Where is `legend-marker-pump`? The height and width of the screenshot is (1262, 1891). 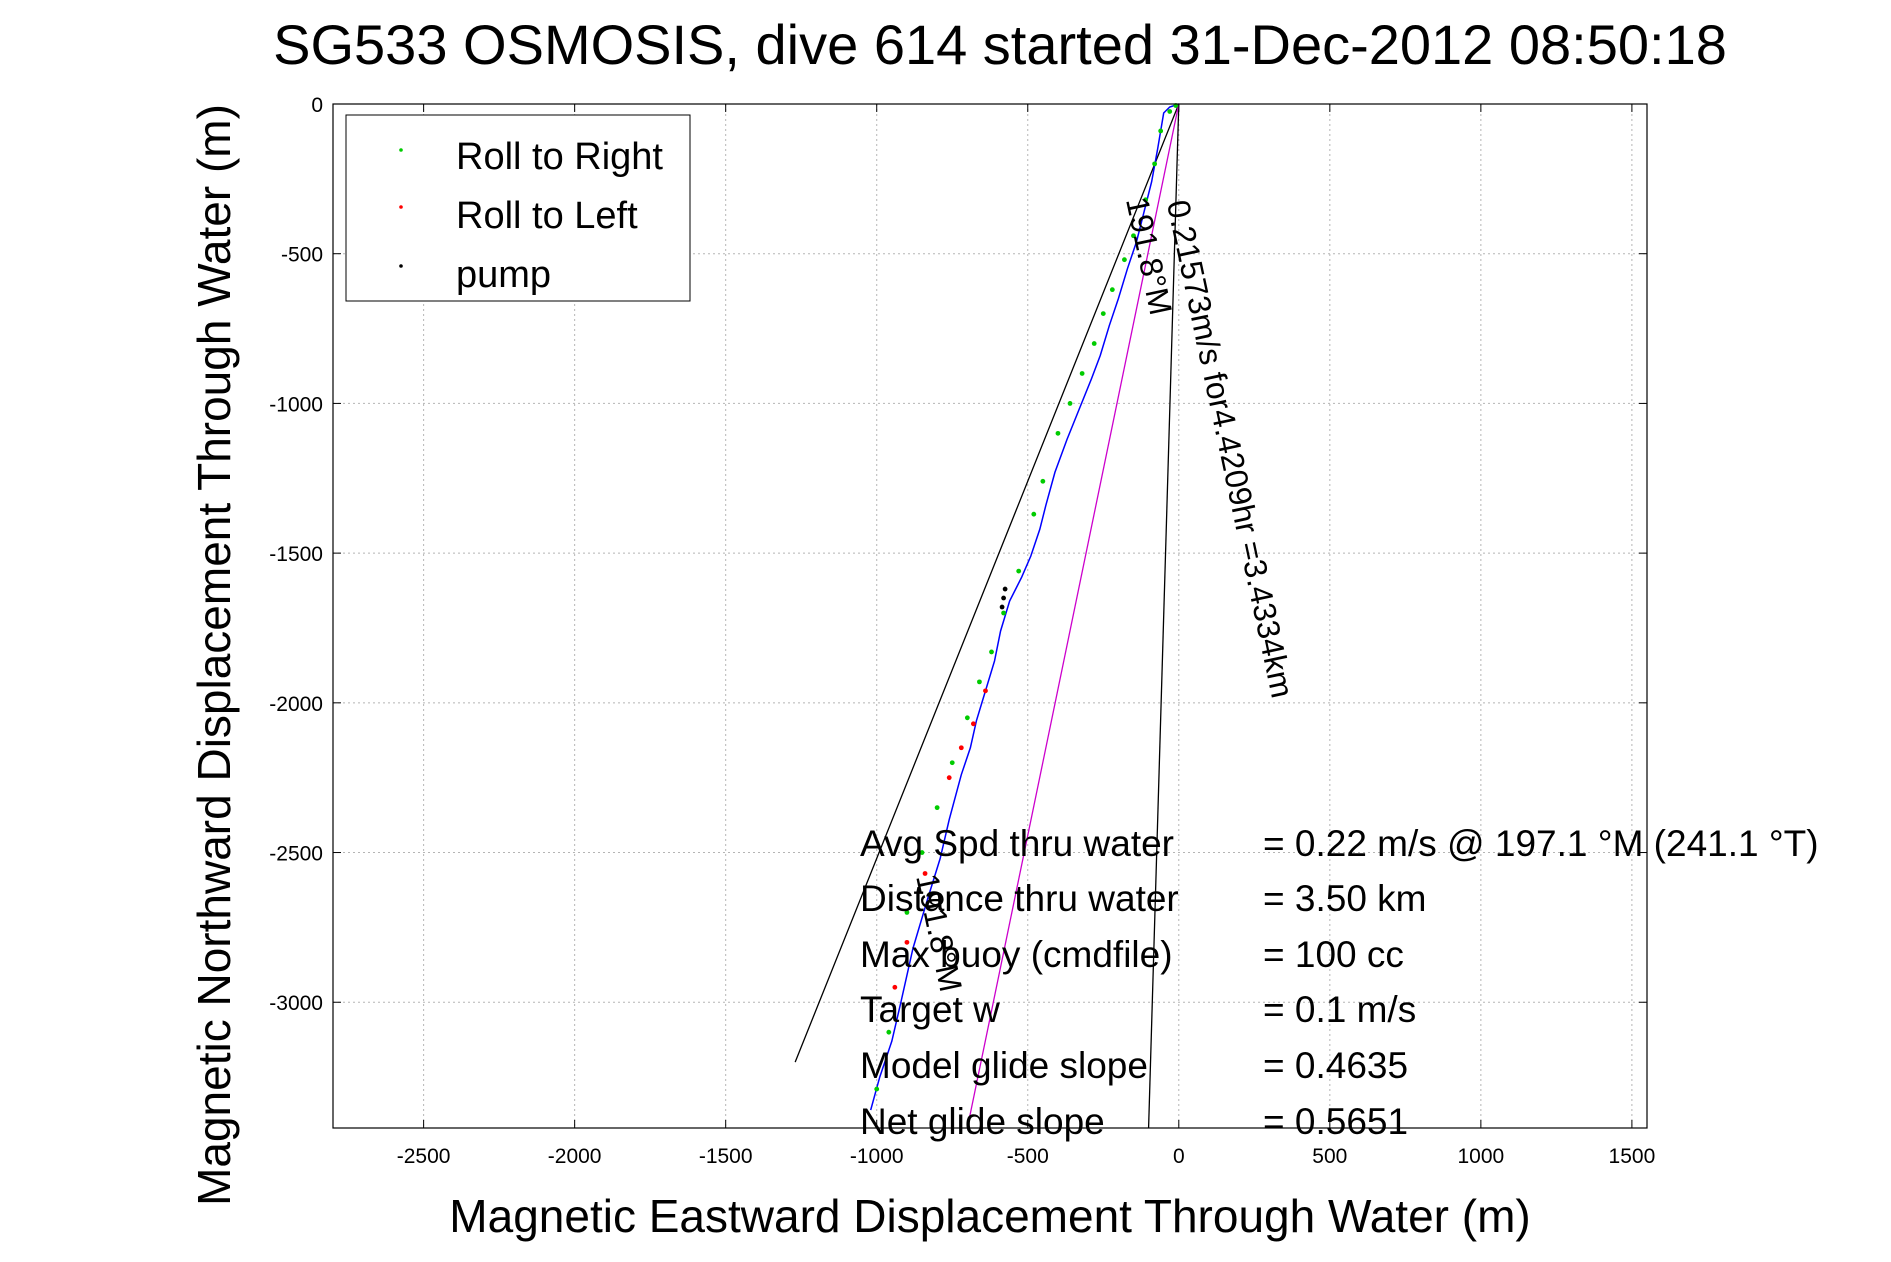 legend-marker-pump is located at coordinates (401, 266).